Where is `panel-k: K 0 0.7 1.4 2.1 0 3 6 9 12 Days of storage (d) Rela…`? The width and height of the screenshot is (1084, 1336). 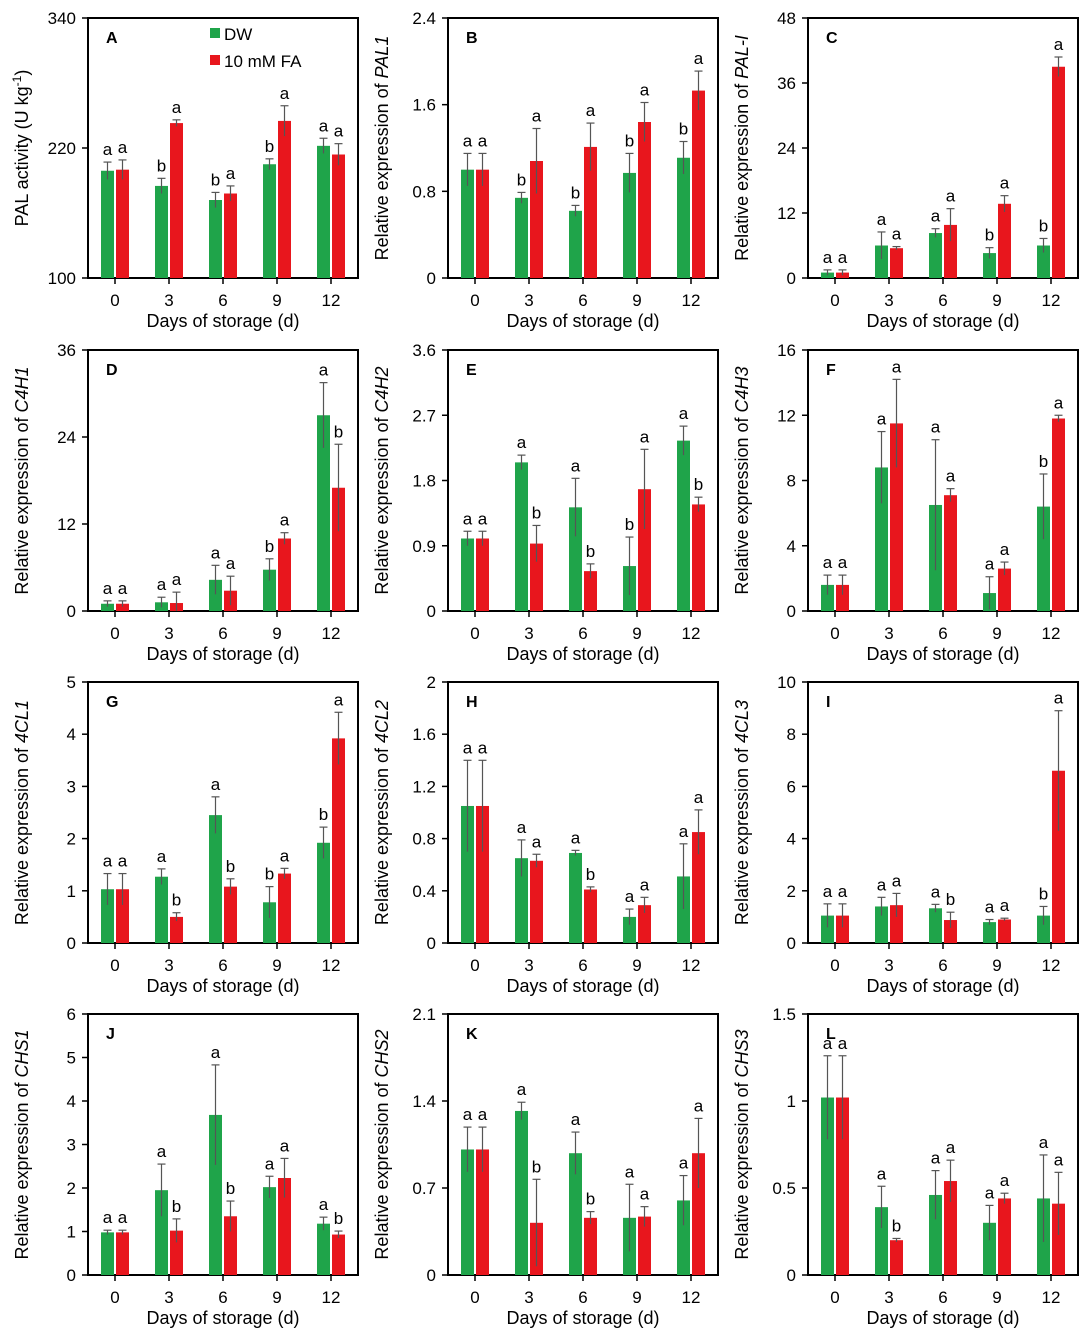
panel-k: K 0 0.7 1.4 2.1 0 3 6 9 12 Days of storage (d) Rela… is located at coordinates (545, 1166).